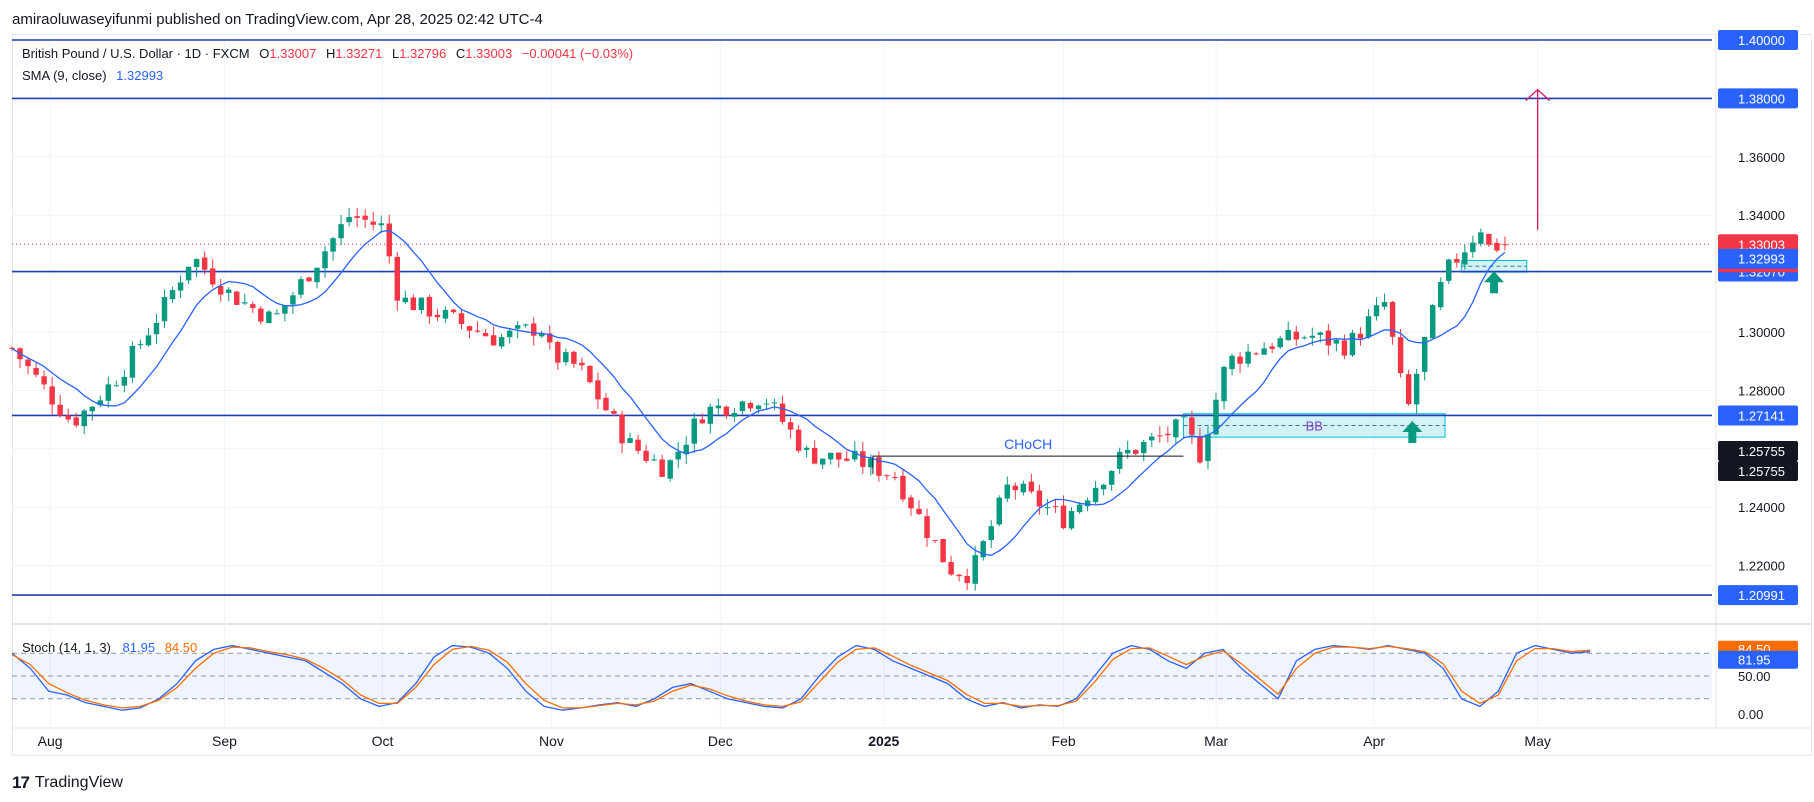 This screenshot has height=802, width=1814. I want to click on sma-badge, so click(1758, 258).